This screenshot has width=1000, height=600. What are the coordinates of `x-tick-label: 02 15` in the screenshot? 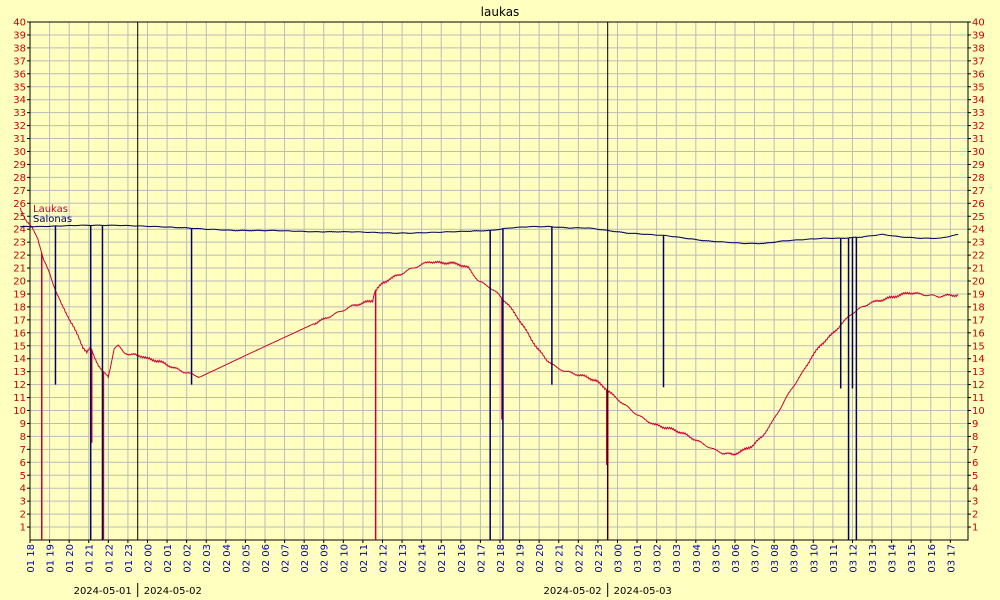 It's located at (442, 558).